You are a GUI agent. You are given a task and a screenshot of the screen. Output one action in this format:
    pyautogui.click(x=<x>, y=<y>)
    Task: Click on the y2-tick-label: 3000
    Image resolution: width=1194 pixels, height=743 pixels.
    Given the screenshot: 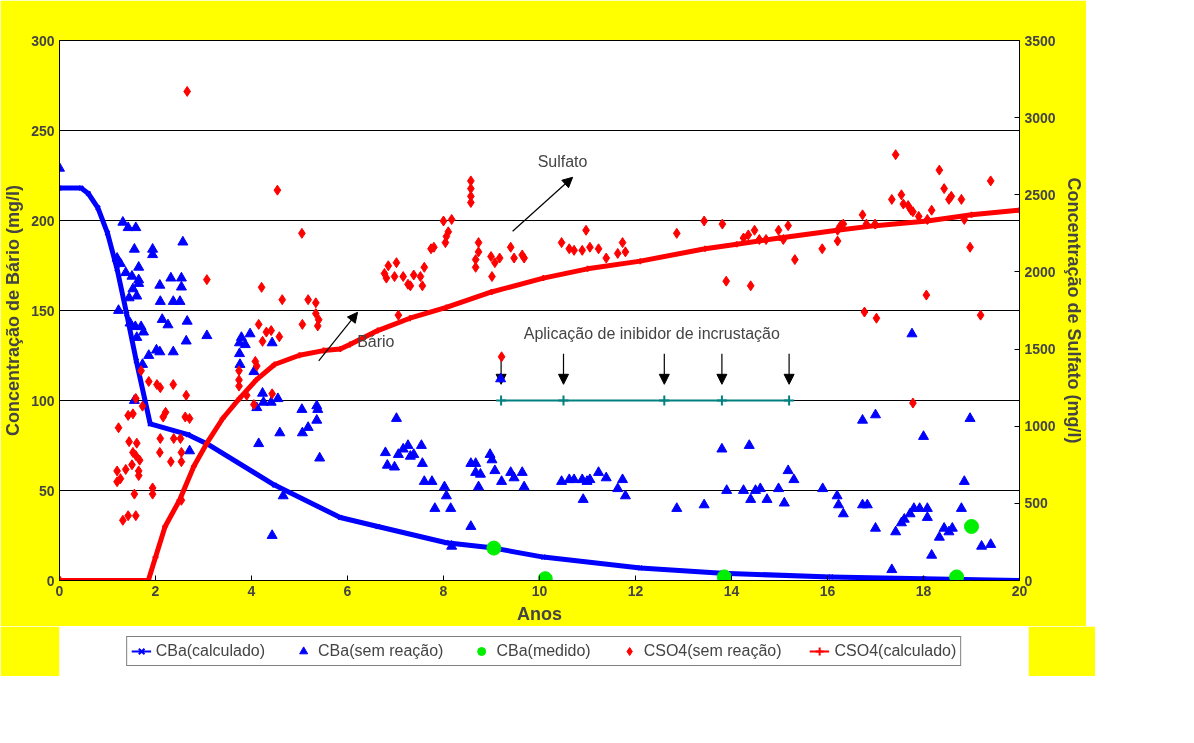 What is the action you would take?
    pyautogui.click(x=1040, y=117)
    